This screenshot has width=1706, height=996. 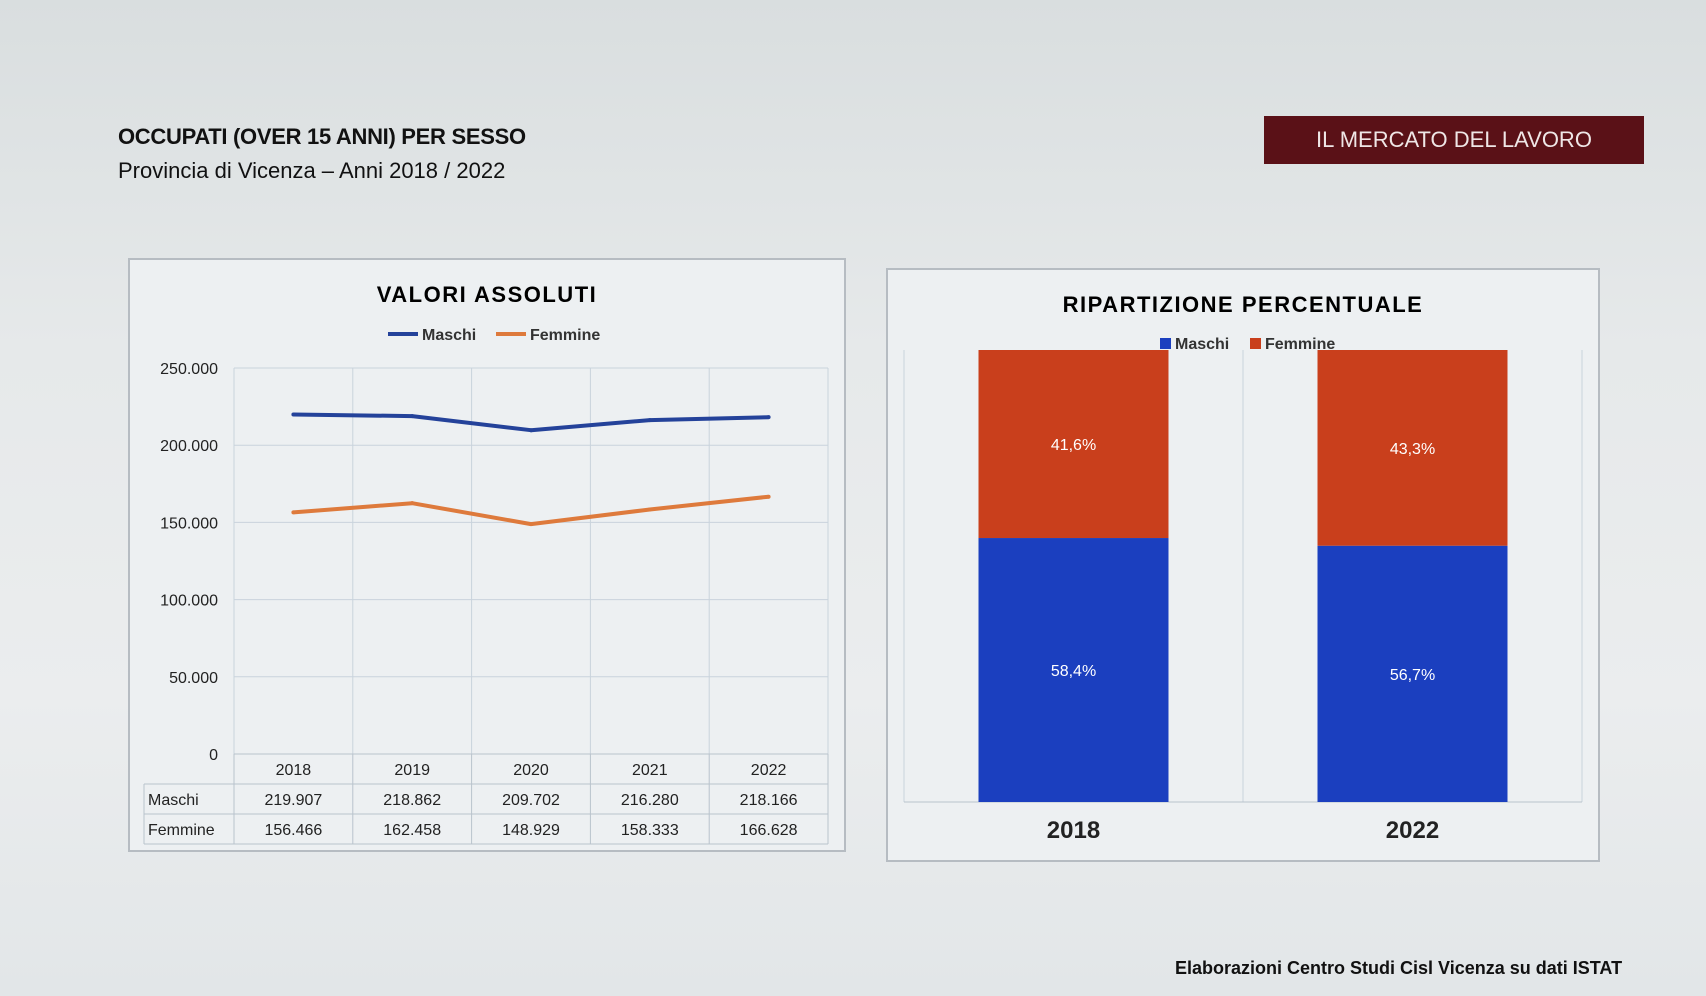 What do you see at coordinates (412, 800) in the screenshot?
I see `table-cell: 218.862` at bounding box center [412, 800].